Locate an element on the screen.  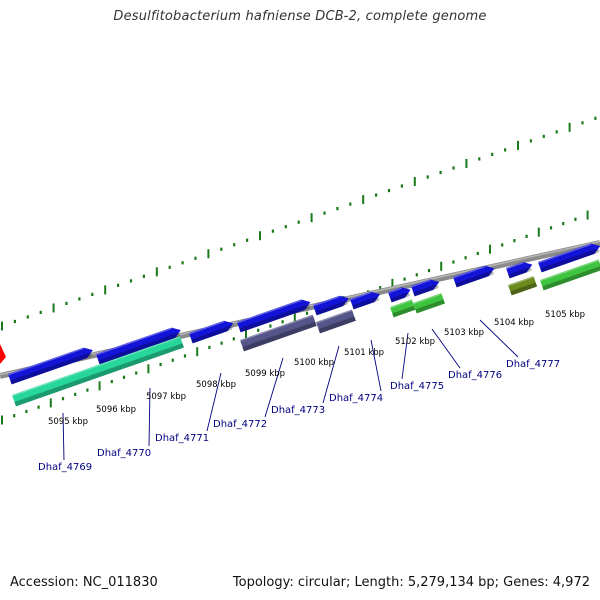
gene-label: Dhaf_4769 is located at coordinates (65, 467).